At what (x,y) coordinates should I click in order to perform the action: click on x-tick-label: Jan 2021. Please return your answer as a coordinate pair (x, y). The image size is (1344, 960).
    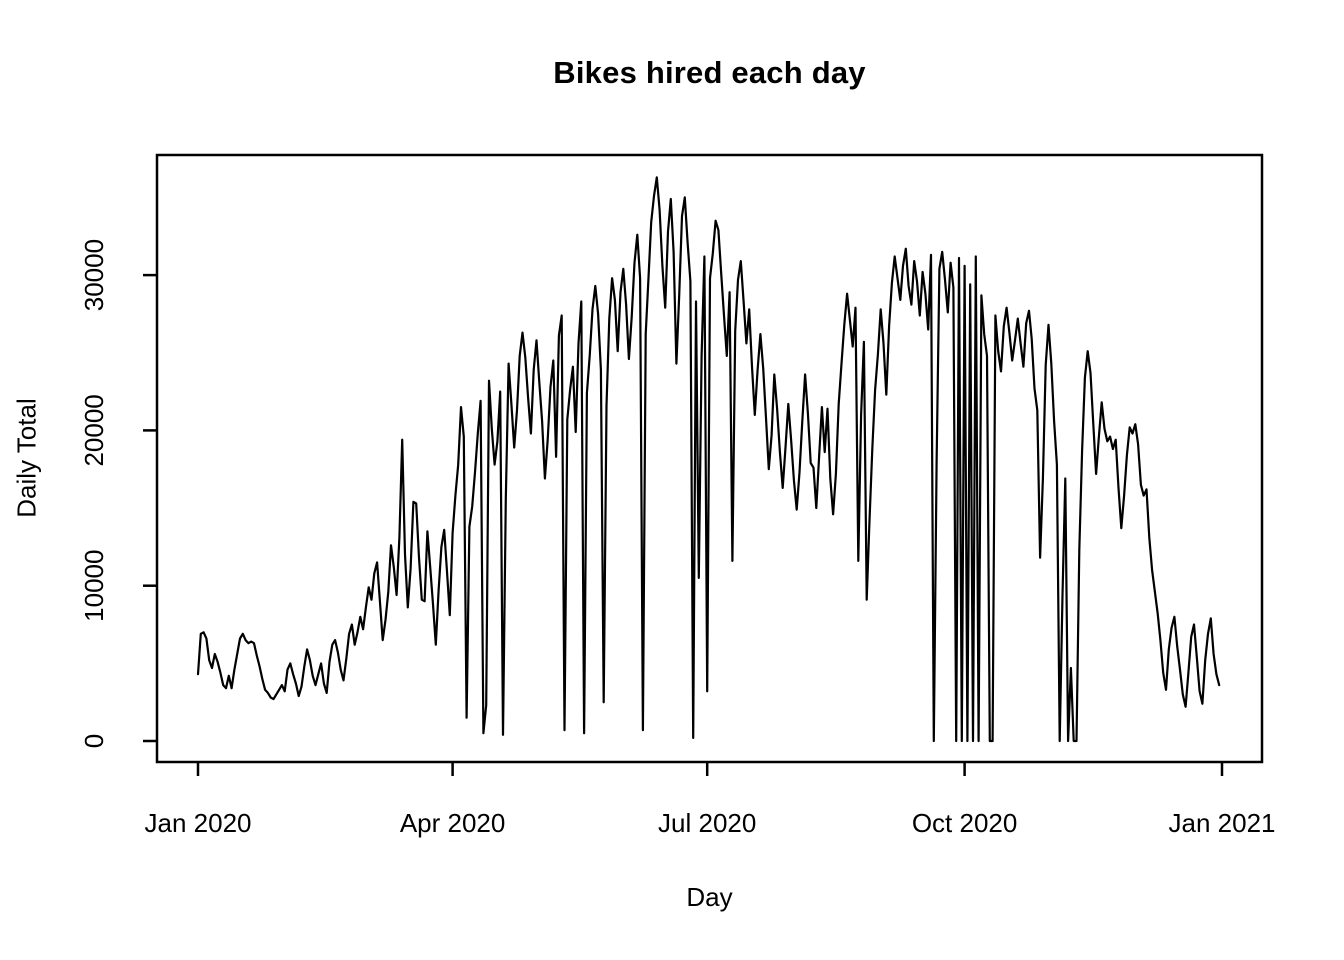
    Looking at the image, I should click on (1222, 823).